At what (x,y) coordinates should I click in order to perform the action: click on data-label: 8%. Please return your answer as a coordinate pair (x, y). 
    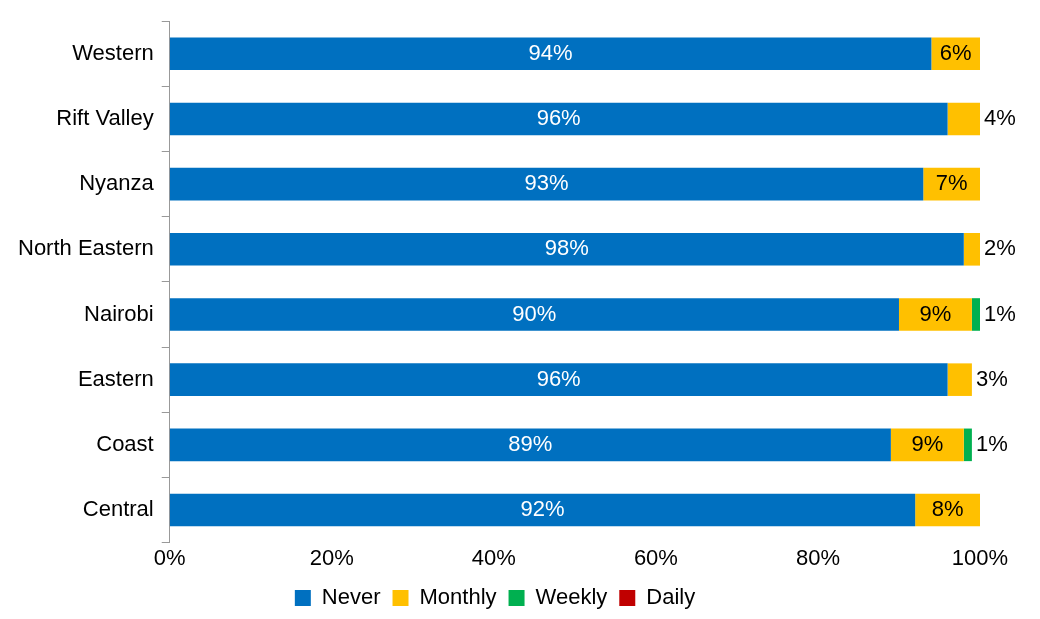
    Looking at the image, I should click on (947, 509).